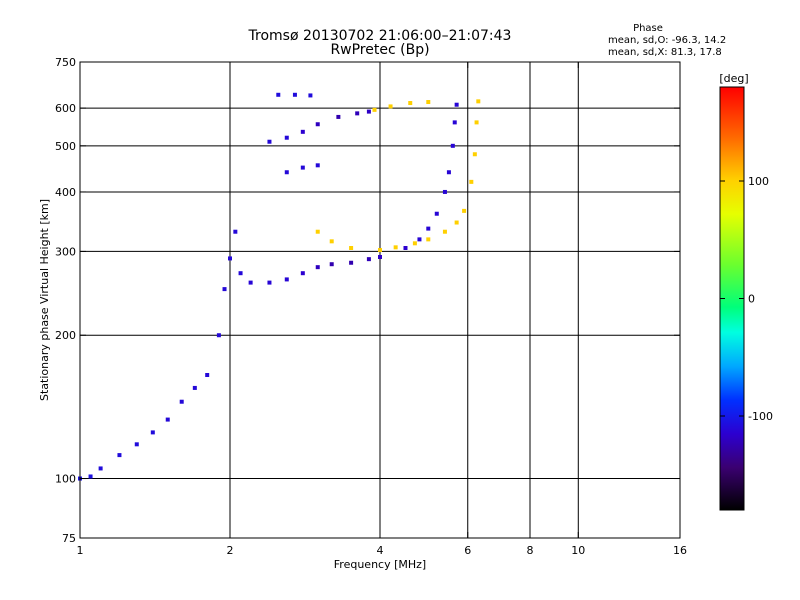 This screenshot has height=600, width=800. Describe the element at coordinates (65, 146) in the screenshot. I see `y-tick-label-5: 500` at that location.